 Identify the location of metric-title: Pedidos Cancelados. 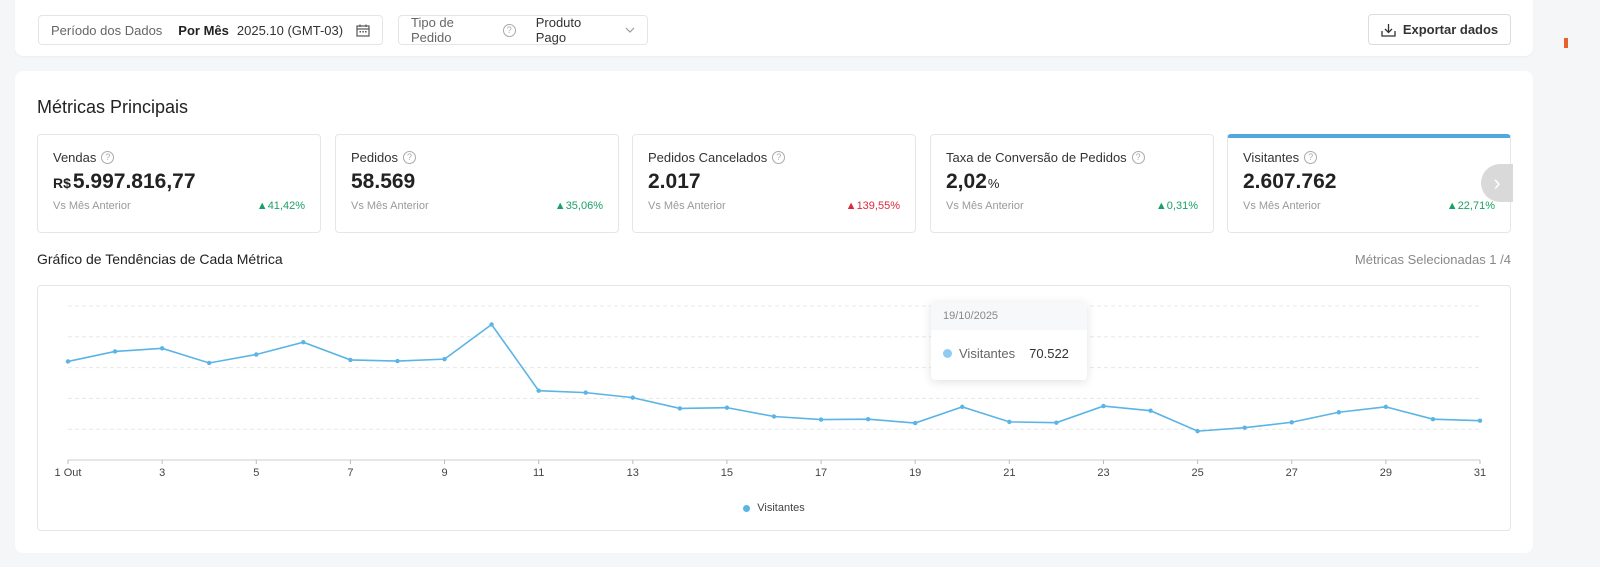
(708, 157).